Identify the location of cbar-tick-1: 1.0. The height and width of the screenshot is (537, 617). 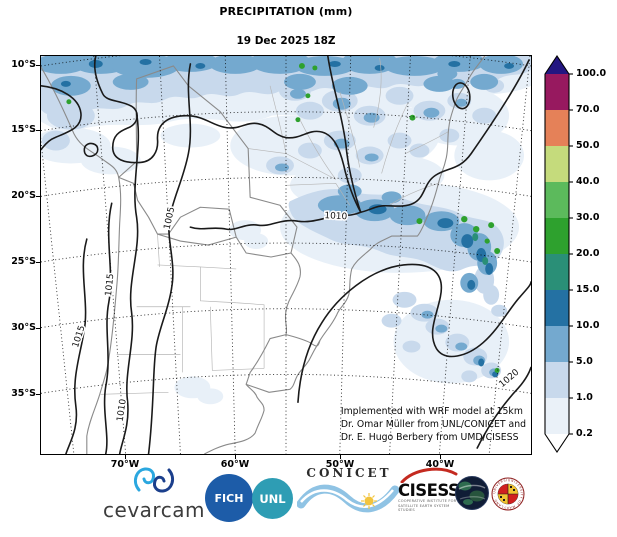
(584, 397).